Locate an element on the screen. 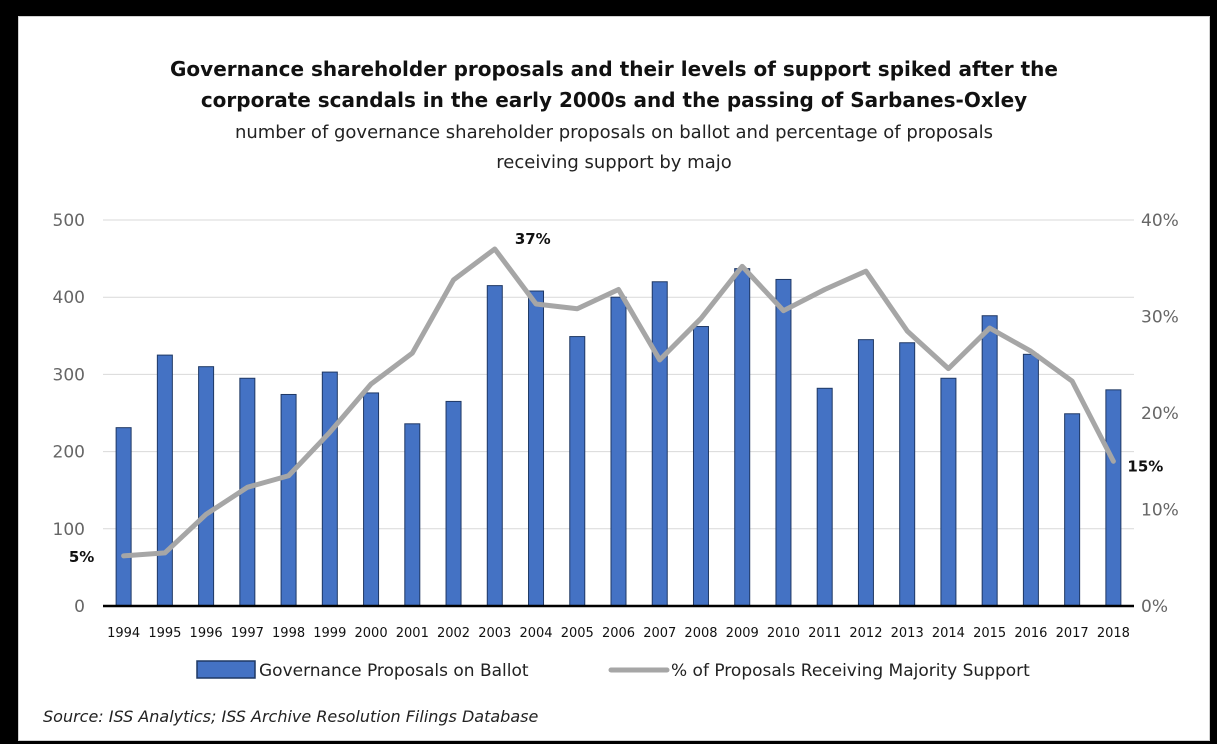 Image resolution: width=1217 pixels, height=744 pixels. x-tick-label: 2008 is located at coordinates (700, 633).